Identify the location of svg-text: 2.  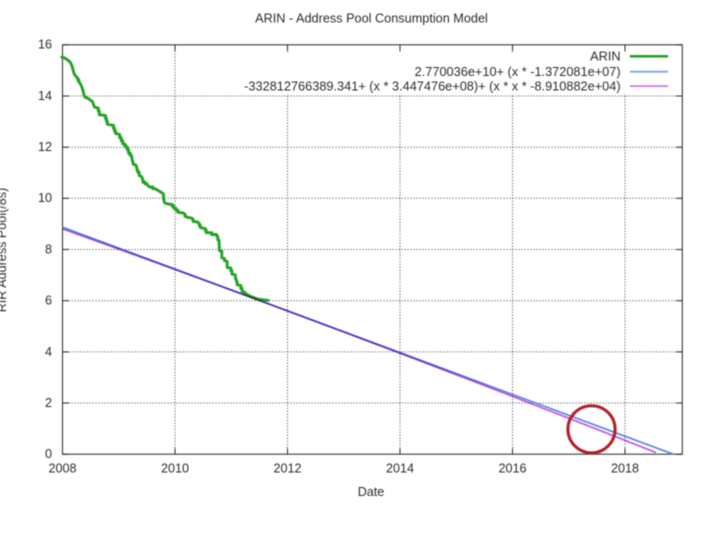
(48, 403).